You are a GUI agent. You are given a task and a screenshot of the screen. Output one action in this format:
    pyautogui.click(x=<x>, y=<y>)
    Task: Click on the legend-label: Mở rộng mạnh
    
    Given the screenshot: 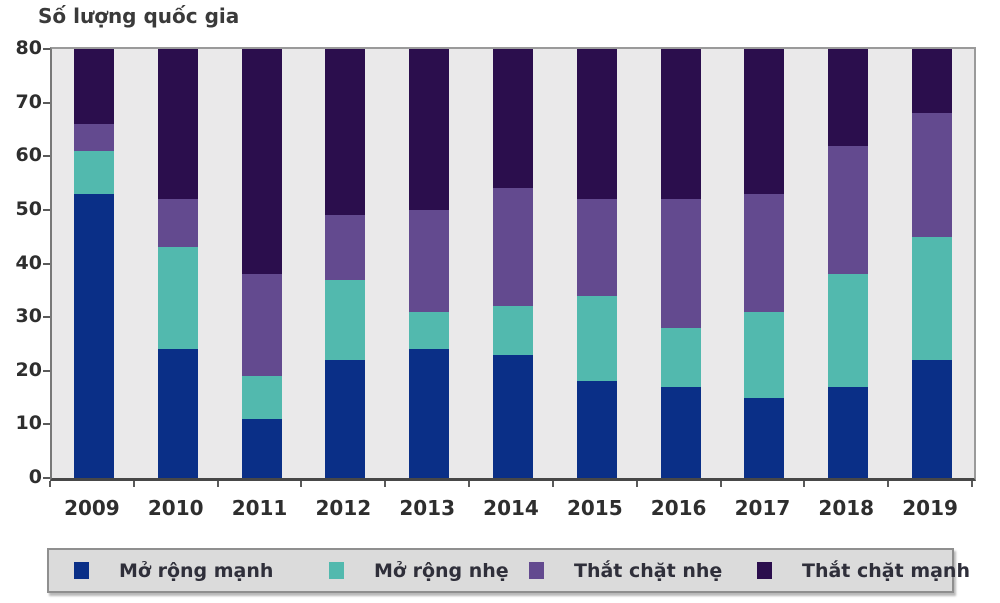 What is the action you would take?
    pyautogui.click(x=196, y=570)
    